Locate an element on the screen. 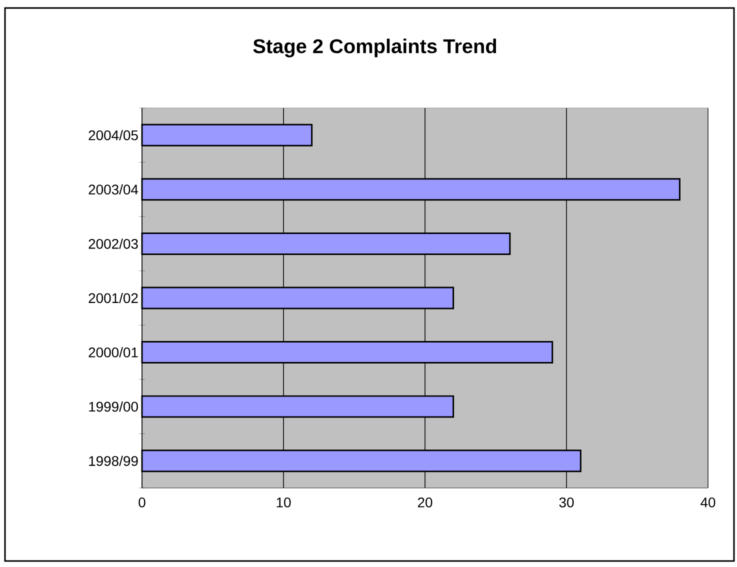 This screenshot has width=737, height=567. y-tick-label: 2004/05 is located at coordinates (113, 135).